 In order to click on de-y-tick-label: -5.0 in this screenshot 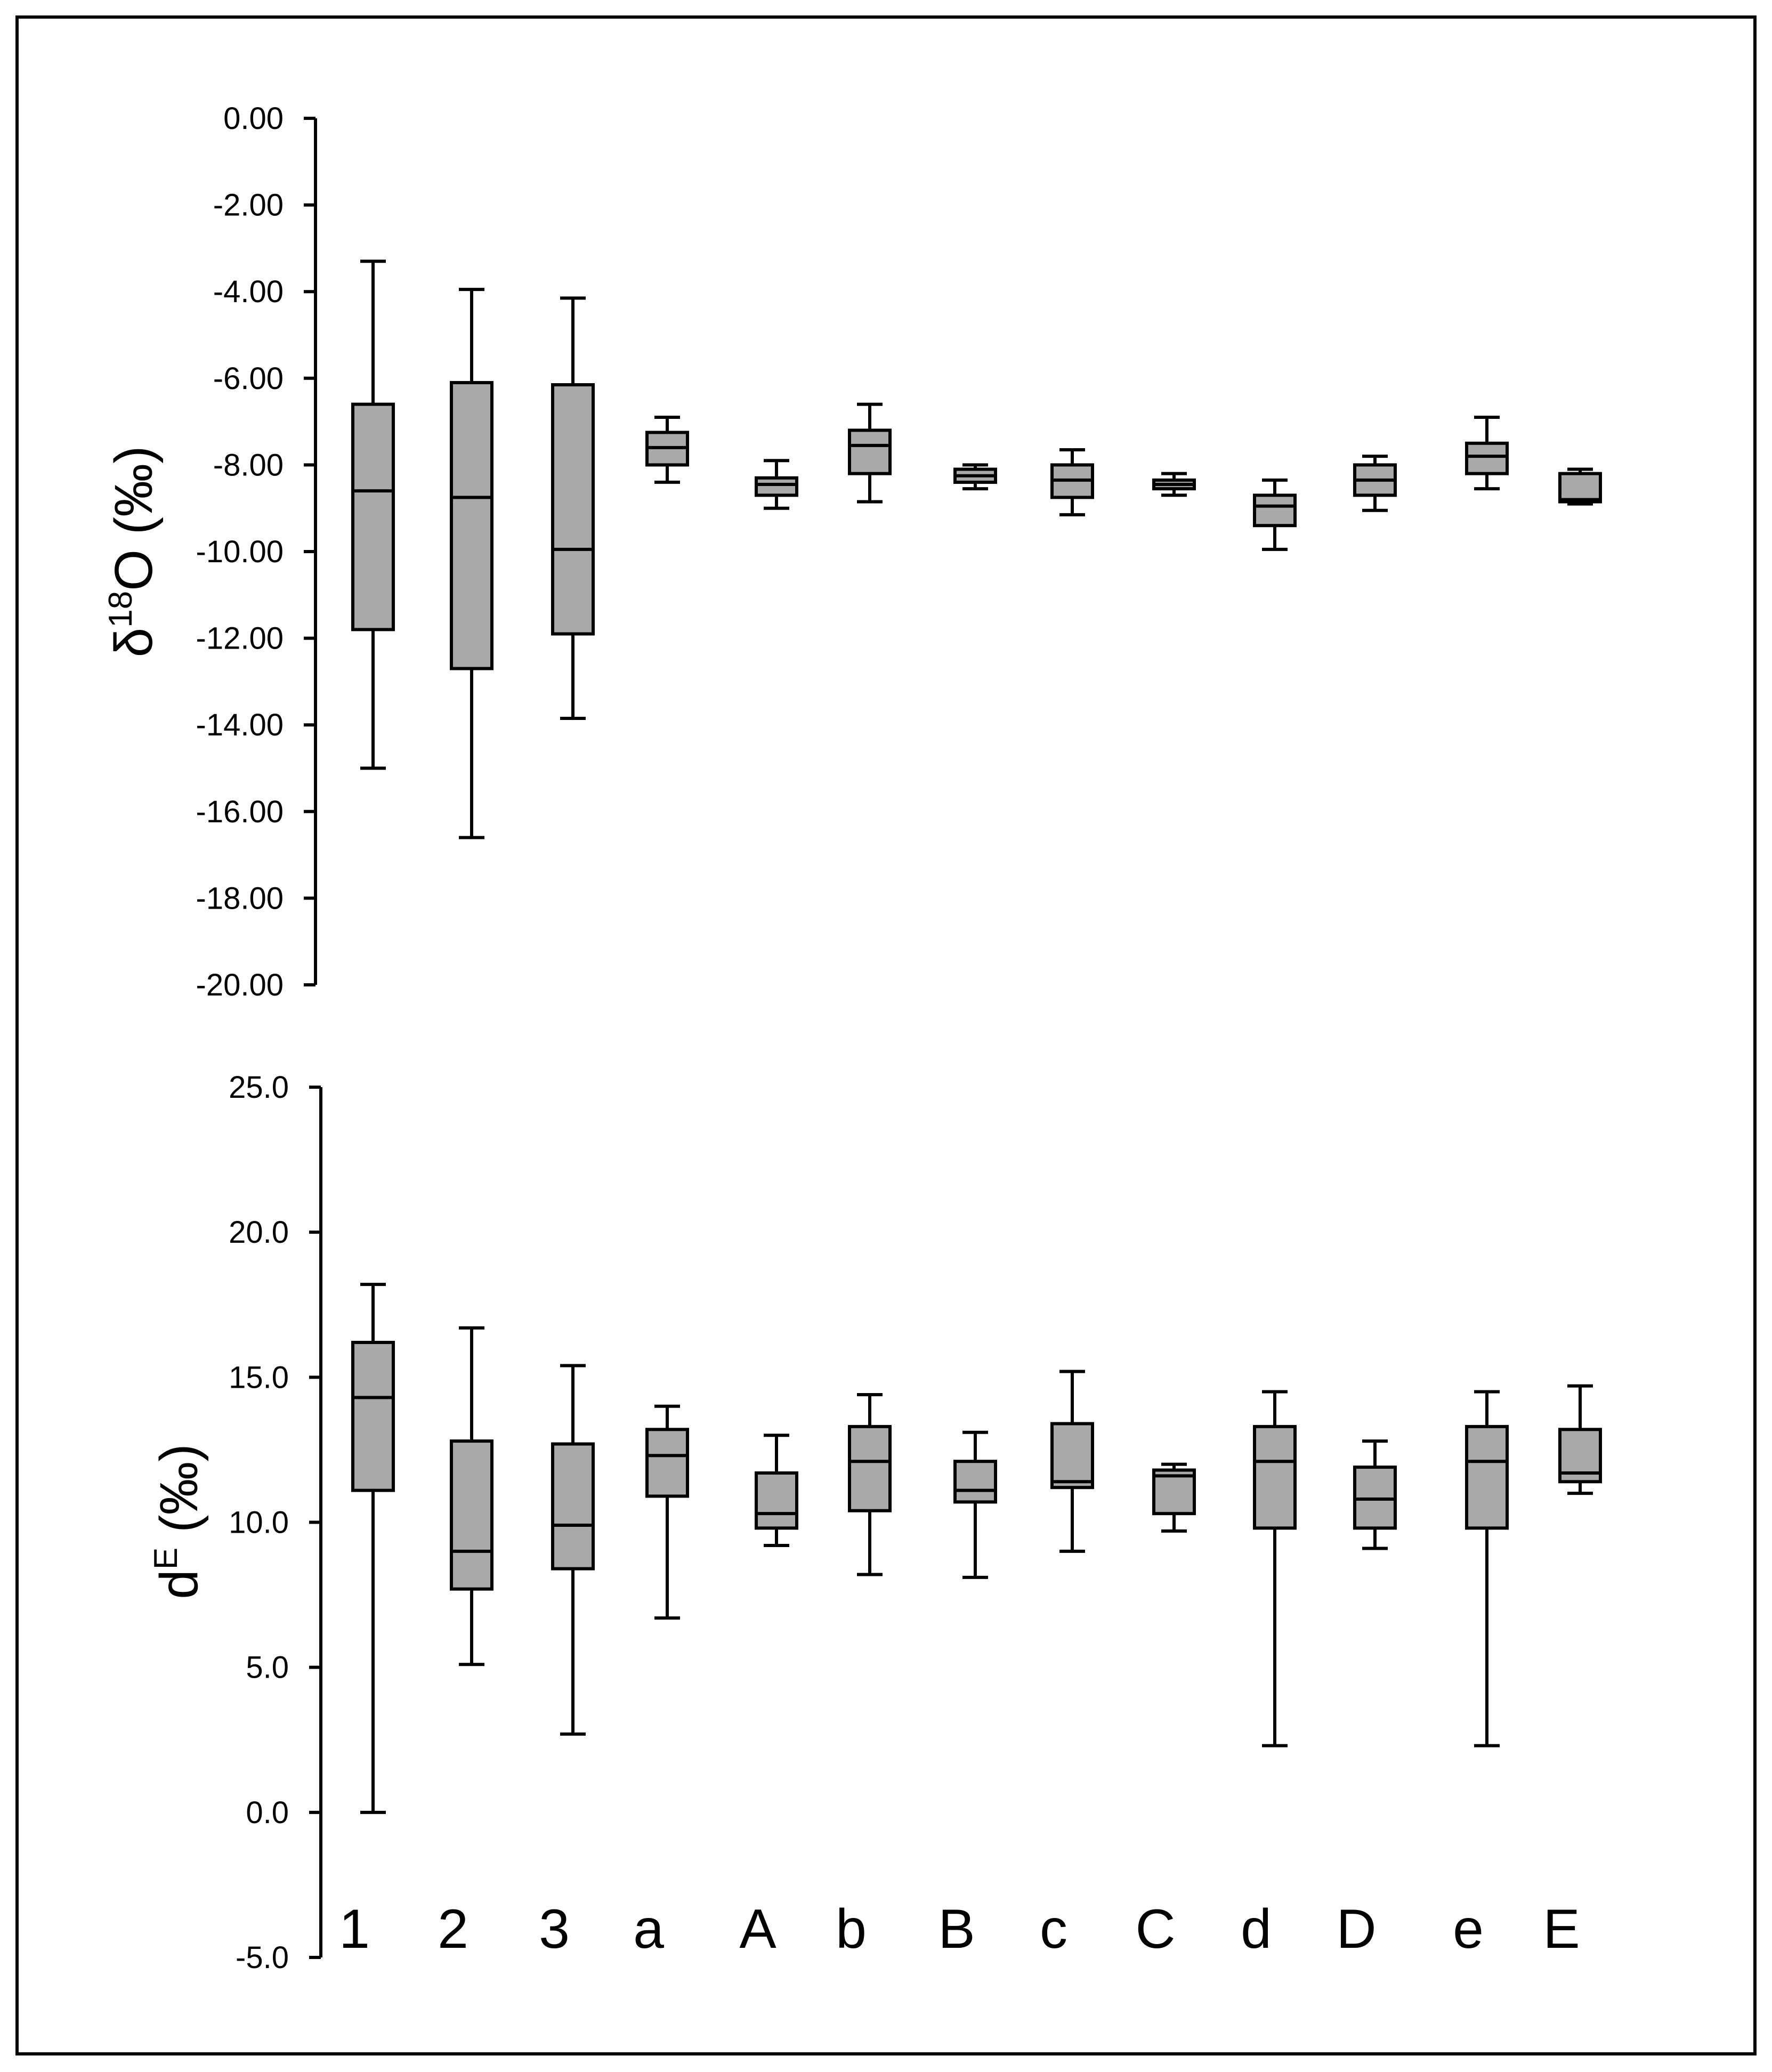, I will do `click(262, 1957)`.